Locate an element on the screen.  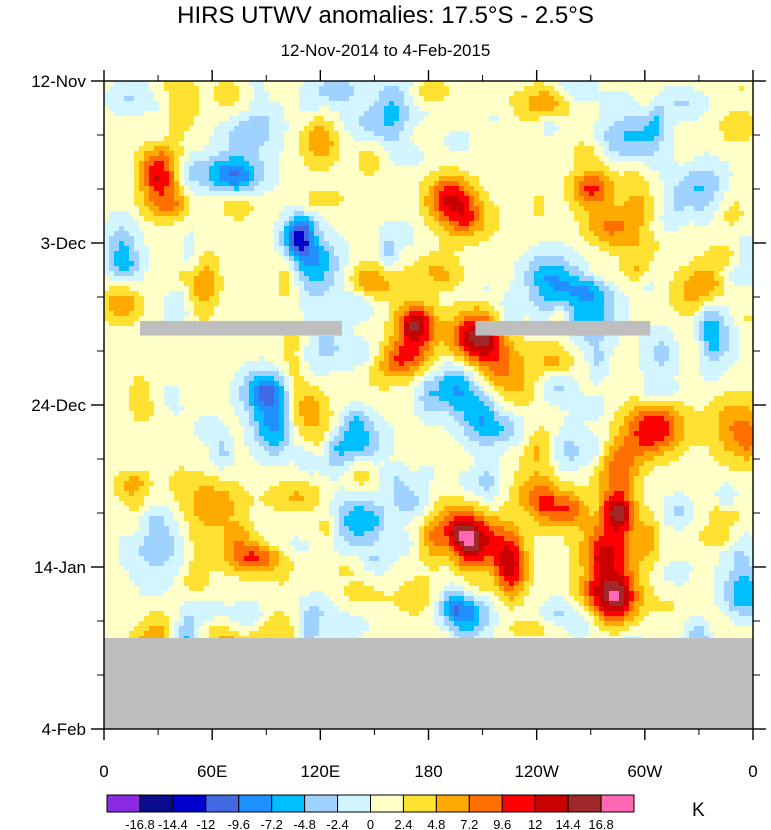
x-tick-label: 180 is located at coordinates (428, 771).